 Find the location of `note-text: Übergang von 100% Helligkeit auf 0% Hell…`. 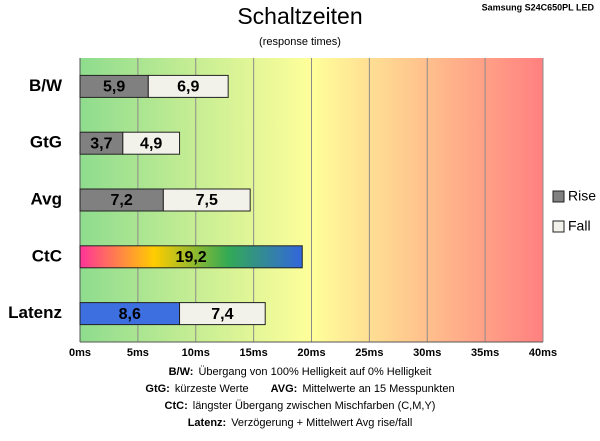

note-text: Übergang von 100% Helligkeit auf 0% Hell… is located at coordinates (314, 372).